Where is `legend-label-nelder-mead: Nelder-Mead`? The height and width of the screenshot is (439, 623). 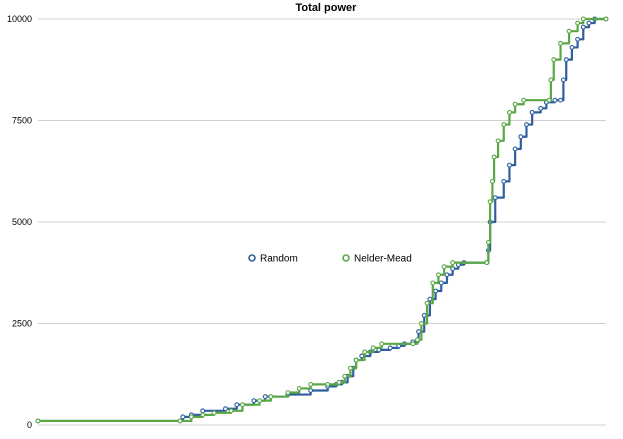
legend-label-nelder-mead: Nelder-Mead is located at coordinates (383, 259).